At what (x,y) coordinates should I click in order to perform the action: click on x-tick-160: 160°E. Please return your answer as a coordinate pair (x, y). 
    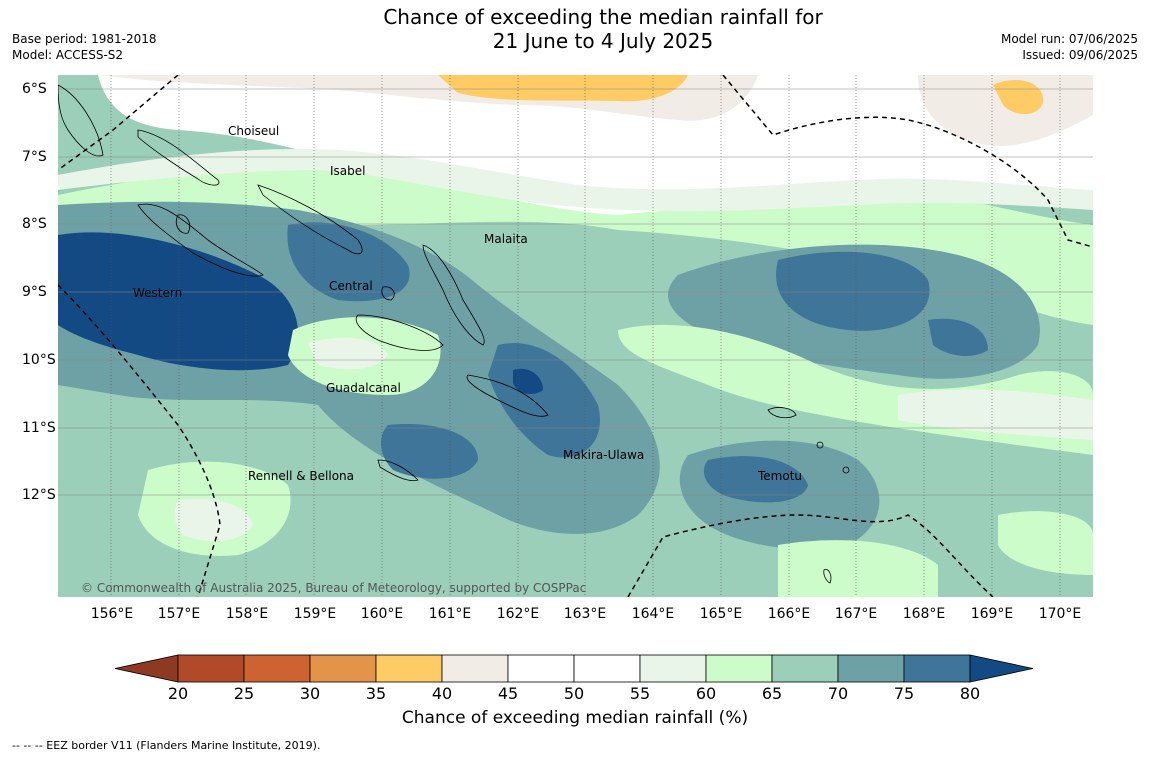
    Looking at the image, I should click on (382, 614).